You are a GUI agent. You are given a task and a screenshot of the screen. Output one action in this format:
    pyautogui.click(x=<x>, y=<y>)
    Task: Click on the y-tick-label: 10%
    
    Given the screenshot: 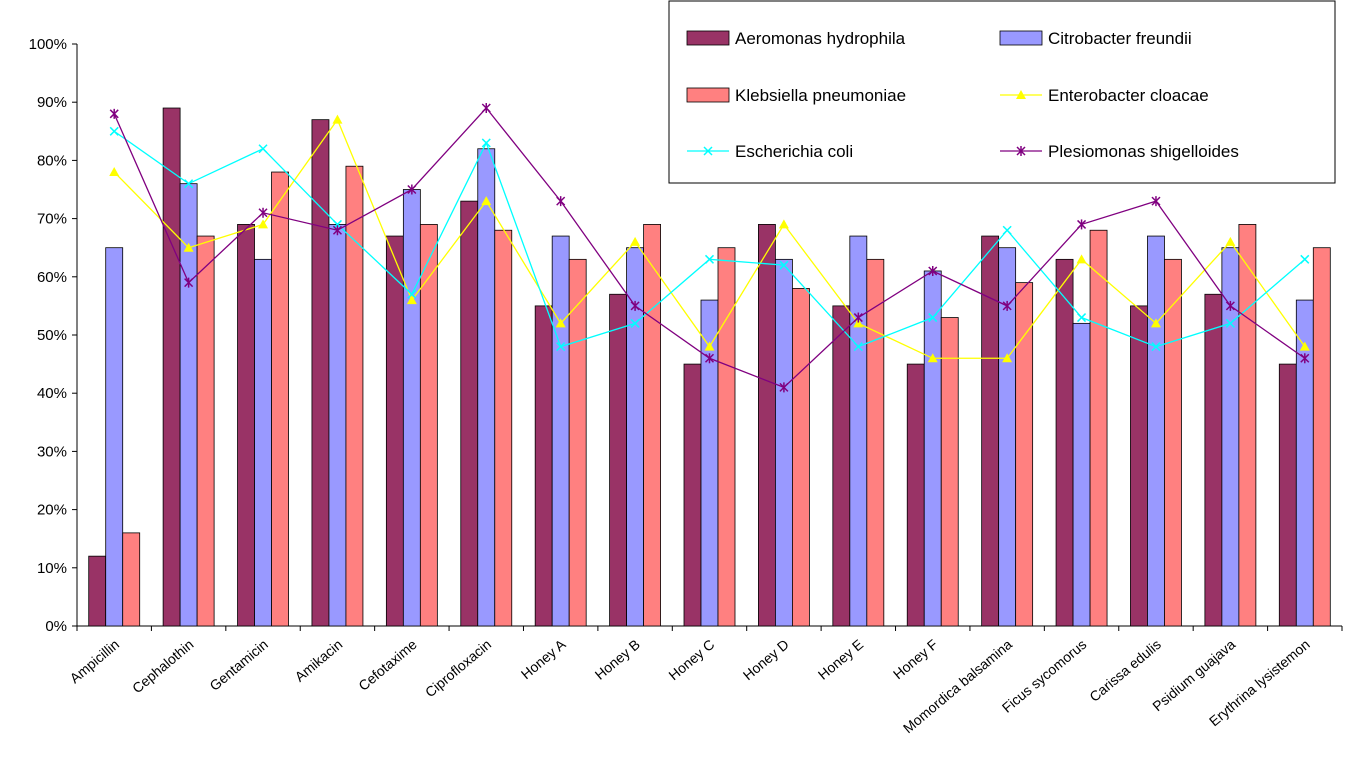 What is the action you would take?
    pyautogui.click(x=52, y=568)
    